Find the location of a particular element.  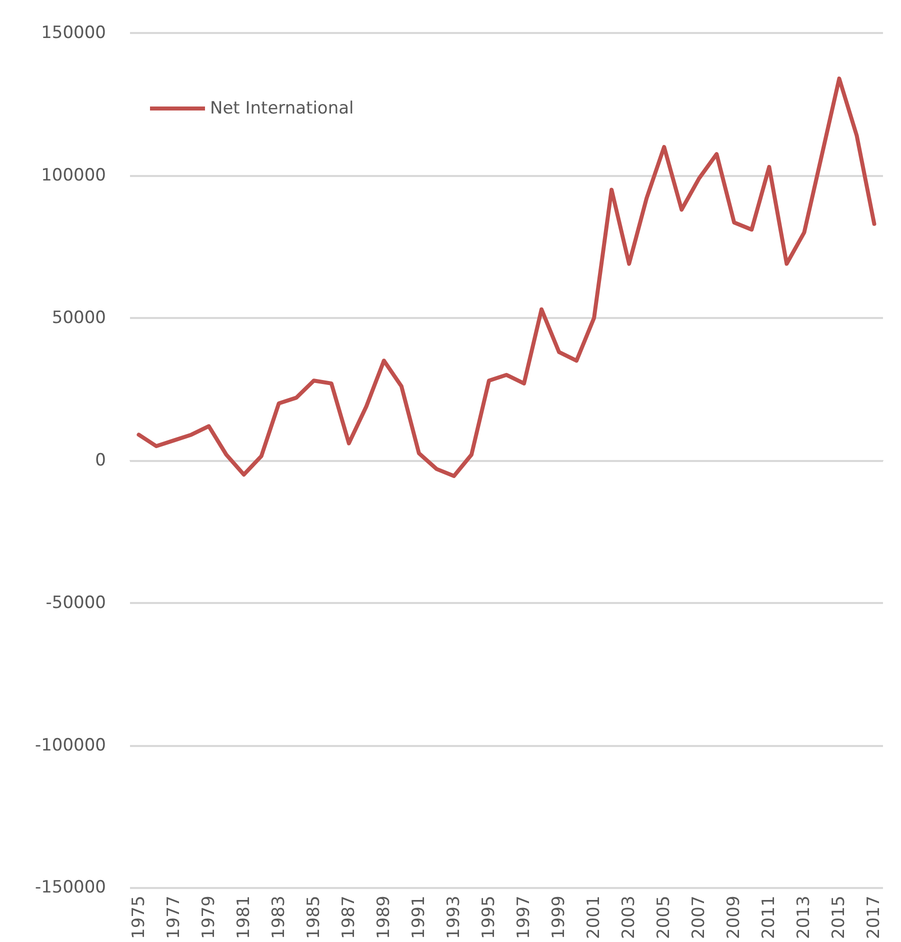

x-tick-label: 1995 is located at coordinates (488, 917).